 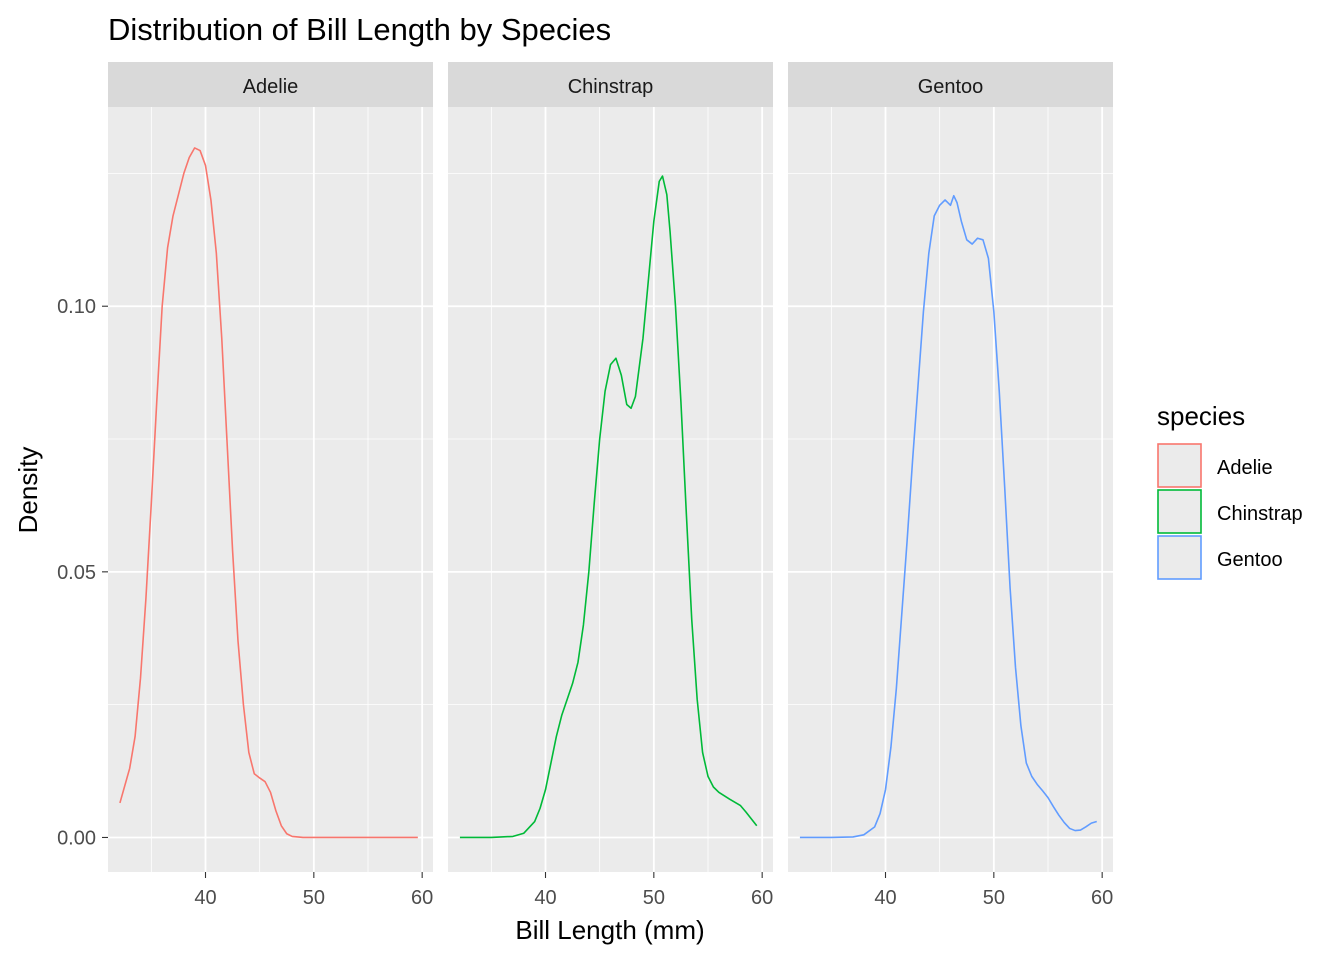 What do you see at coordinates (948, 516) in the screenshot?
I see `density-line-gentoo` at bounding box center [948, 516].